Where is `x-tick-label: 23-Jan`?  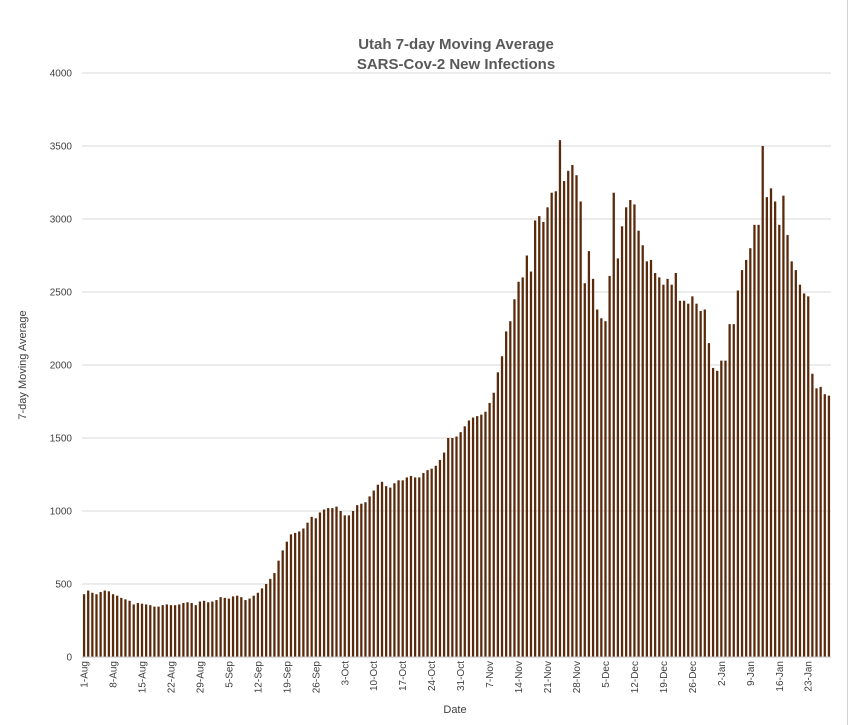 x-tick-label: 23-Jan is located at coordinates (809, 676).